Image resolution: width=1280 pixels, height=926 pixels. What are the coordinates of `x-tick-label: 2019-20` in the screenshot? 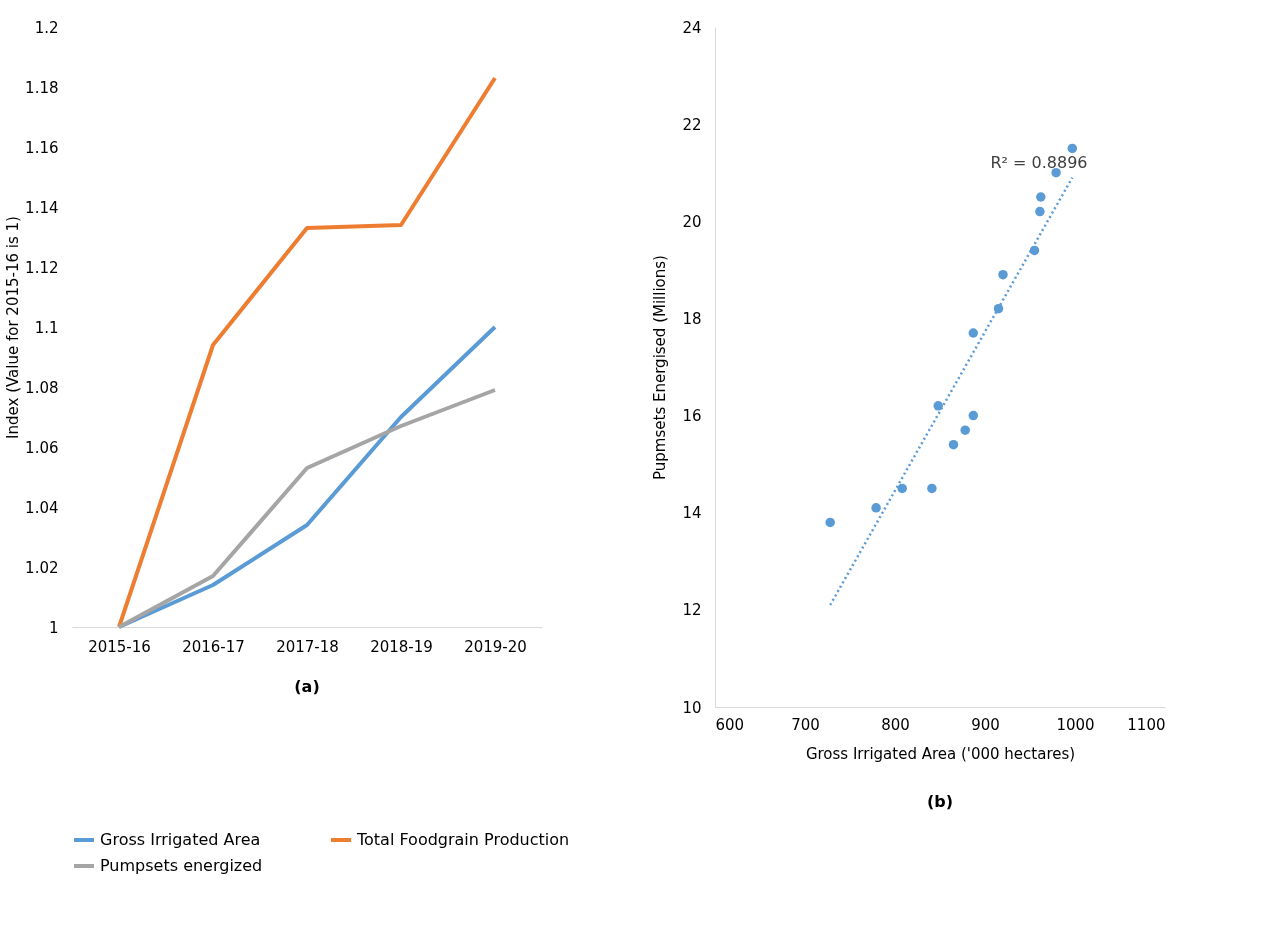 It's located at (495, 646).